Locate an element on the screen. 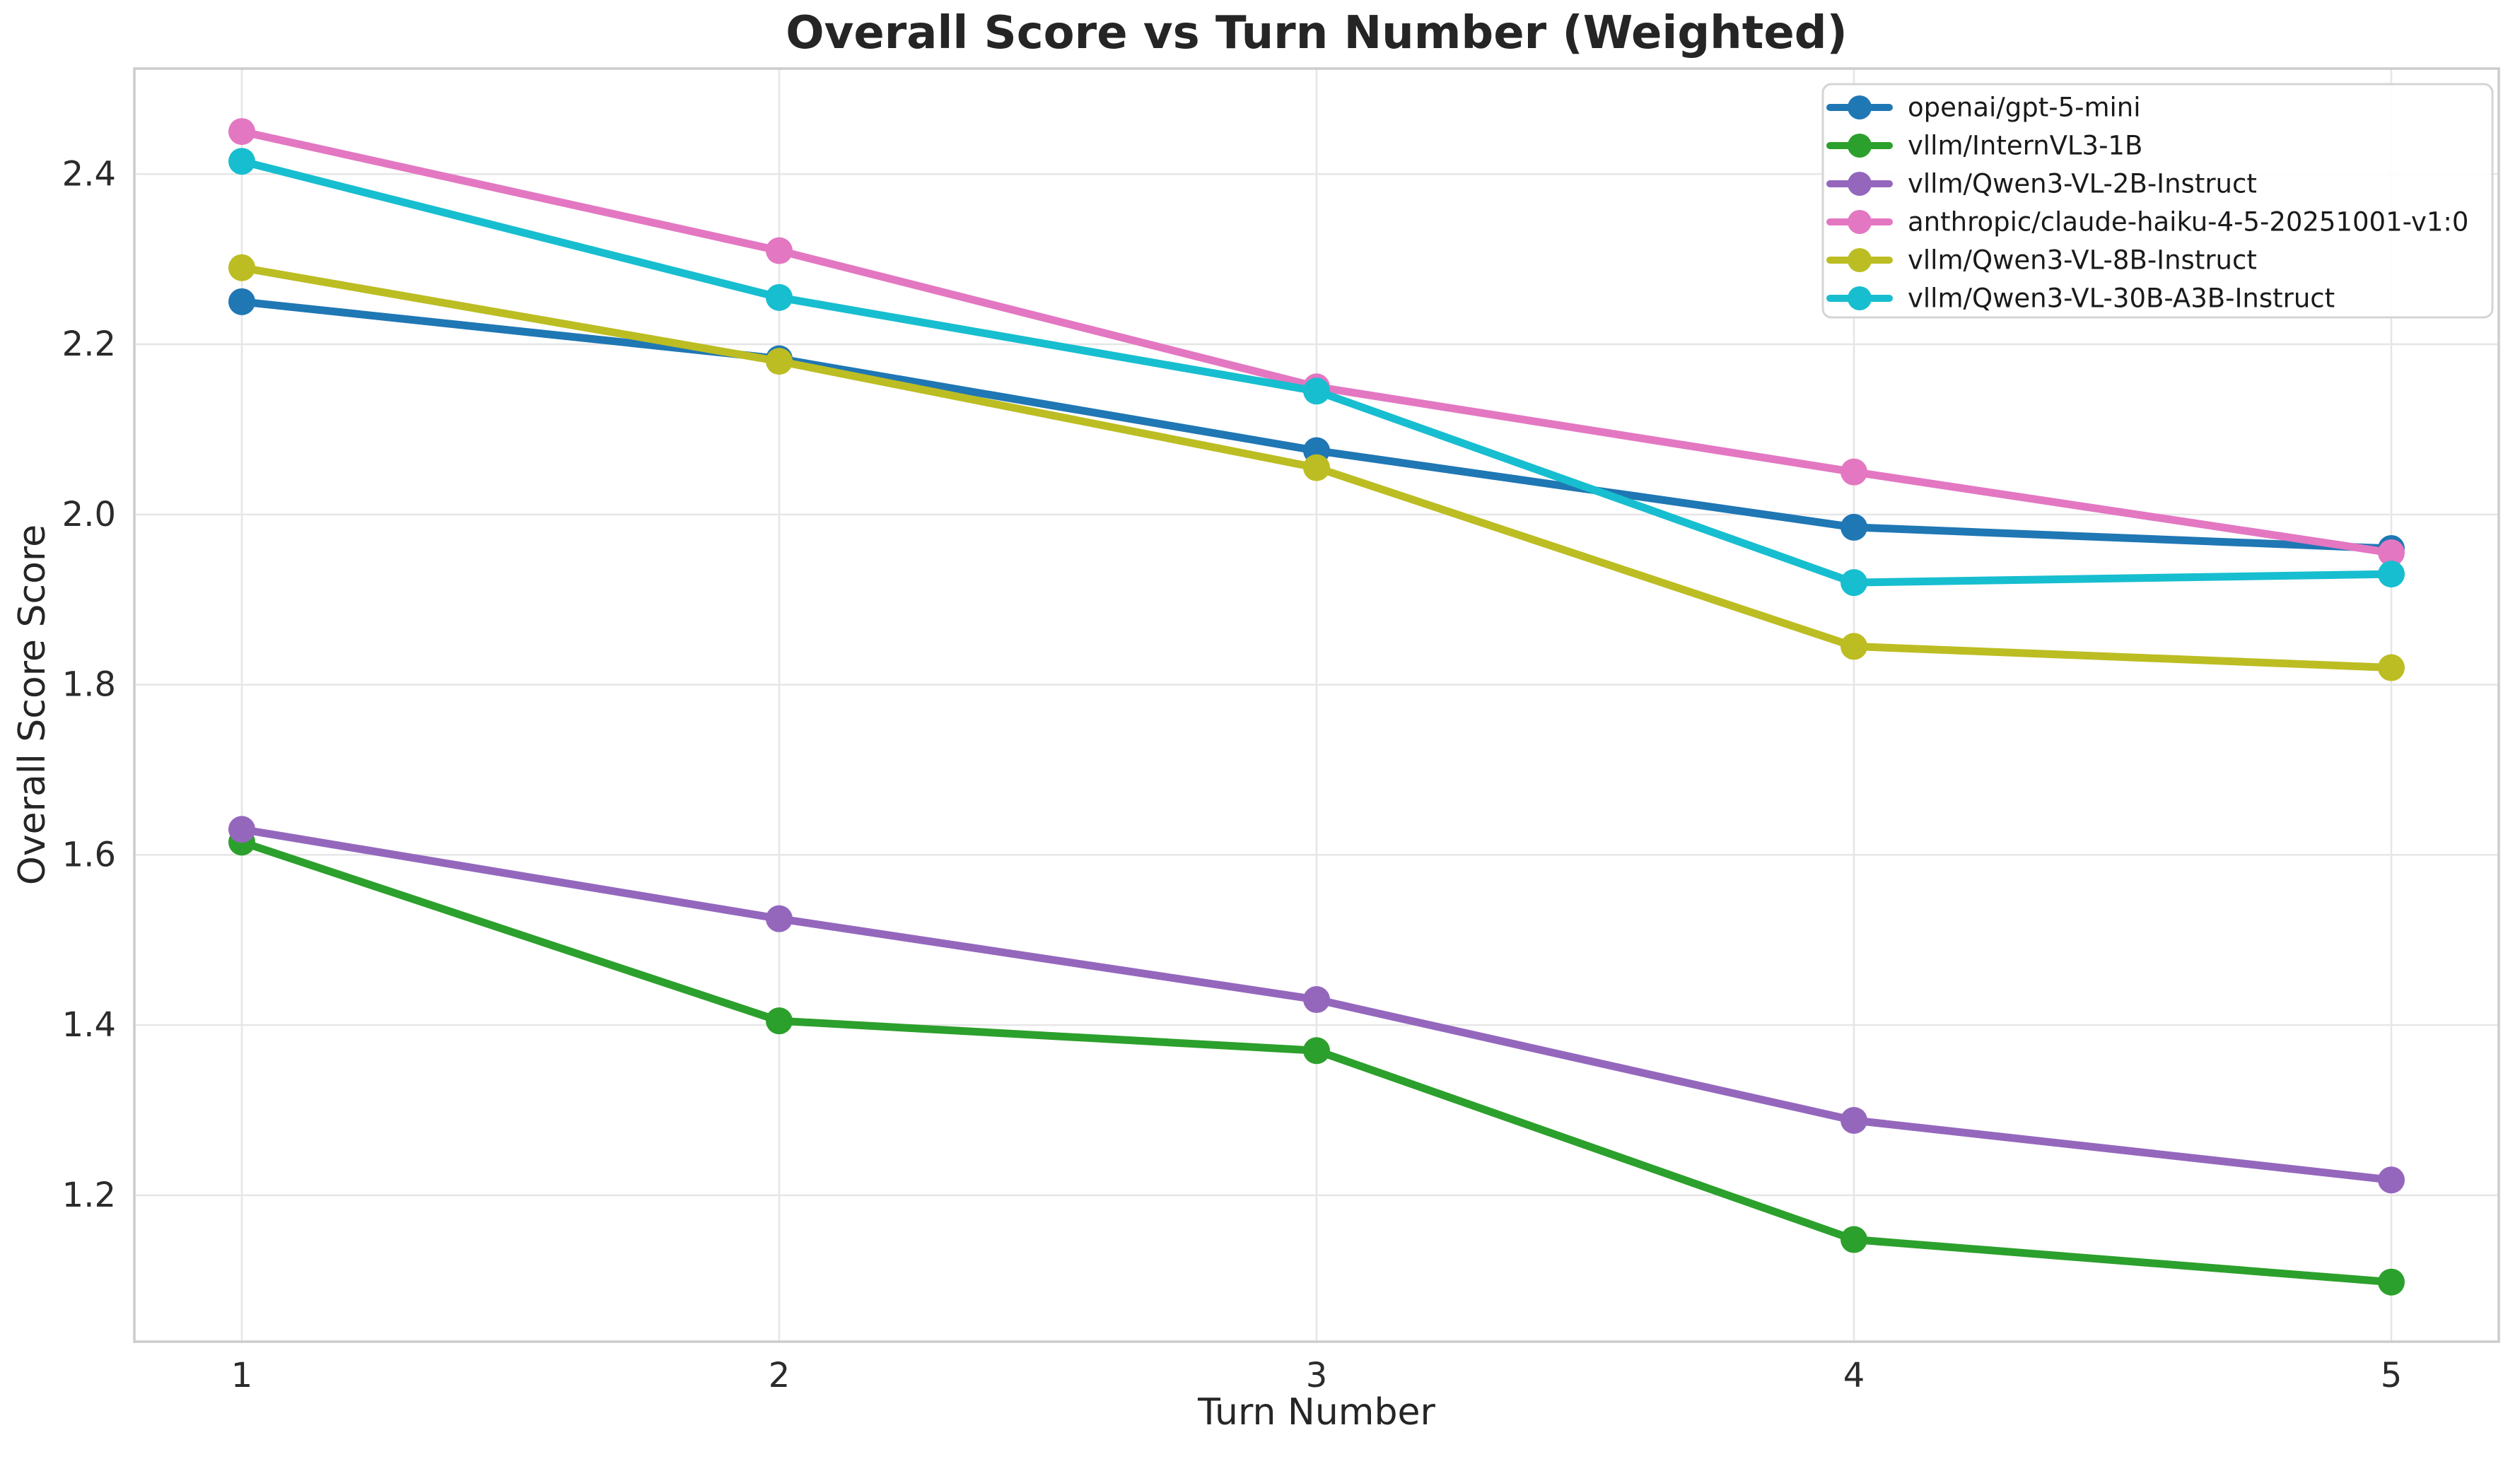 The image size is (2520, 1459). y-tick-label: 2.4 is located at coordinates (89, 174).